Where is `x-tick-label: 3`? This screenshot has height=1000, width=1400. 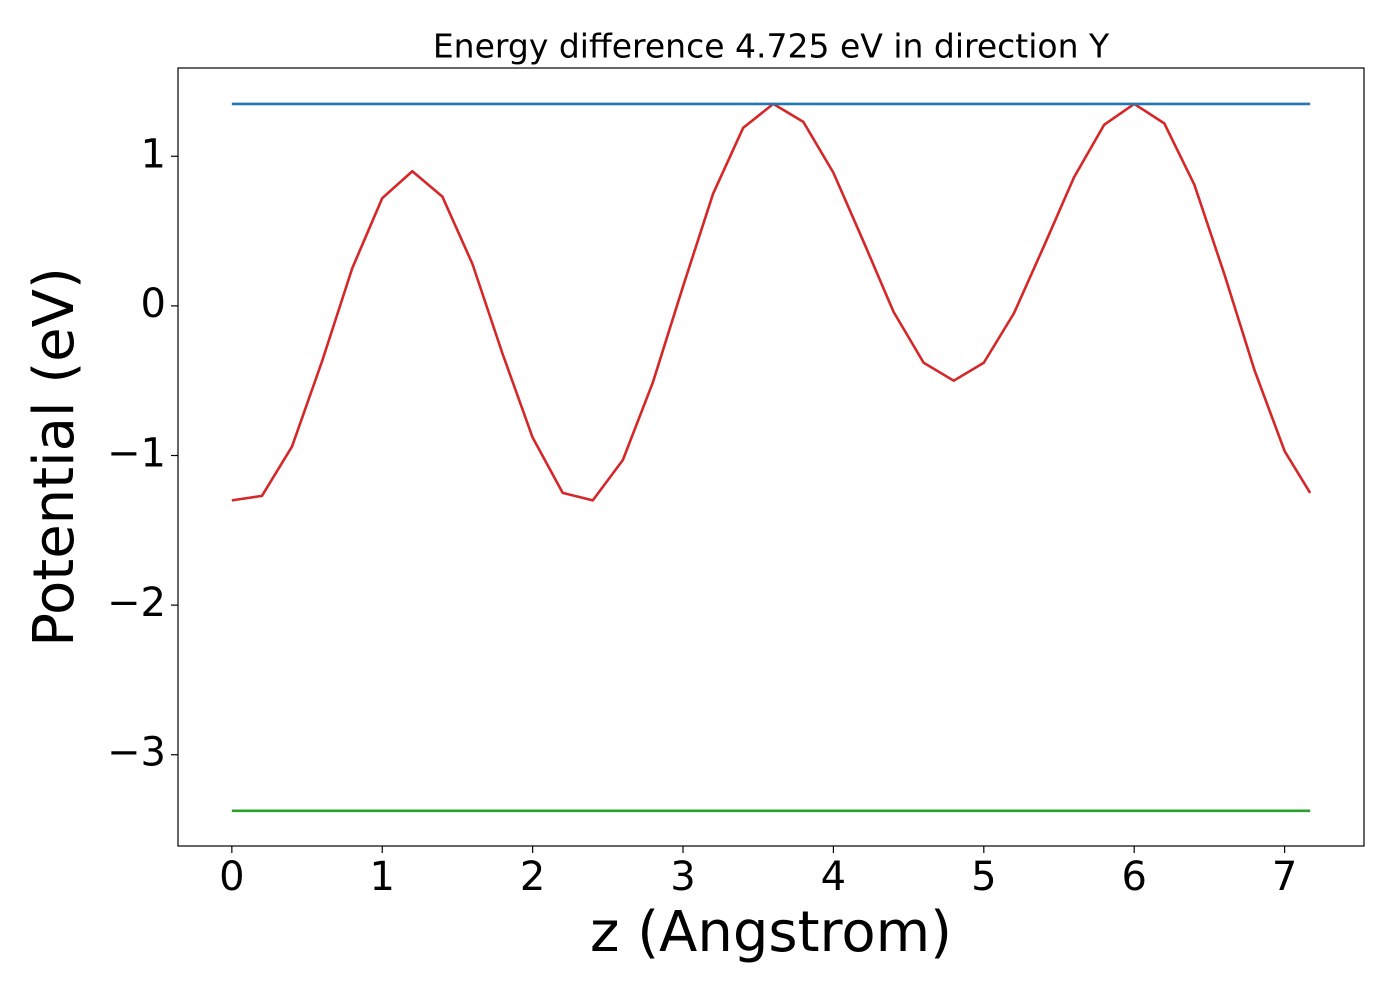
x-tick-label: 3 is located at coordinates (682, 877).